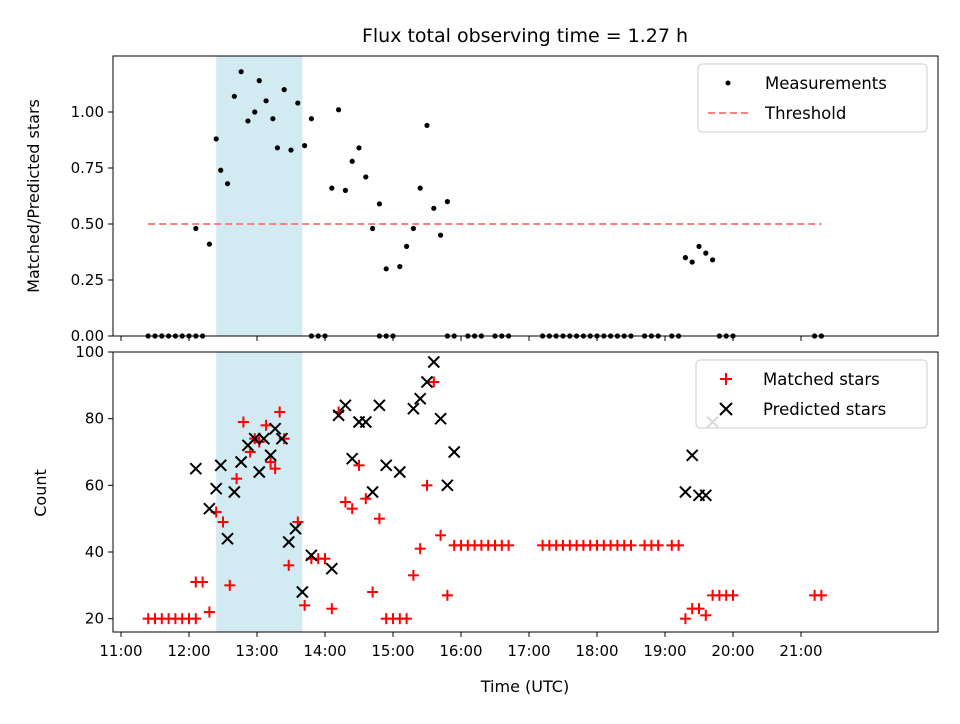  Describe the element at coordinates (824, 409) in the screenshot. I see `legend-predicted-label: Predicted stars` at that location.